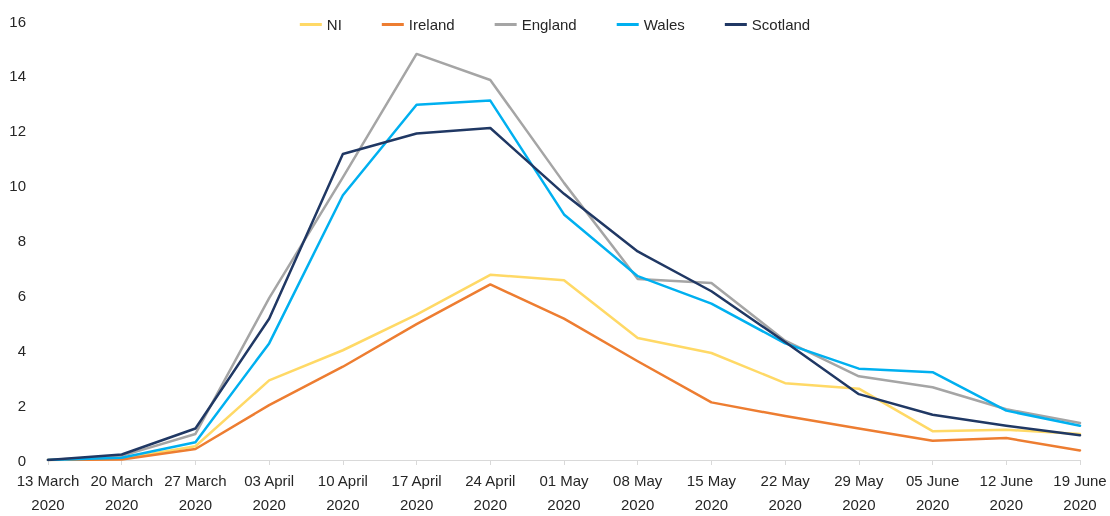 The height and width of the screenshot is (516, 1110). I want to click on x-tick-label: 19 June 2020, so click(1080, 492).